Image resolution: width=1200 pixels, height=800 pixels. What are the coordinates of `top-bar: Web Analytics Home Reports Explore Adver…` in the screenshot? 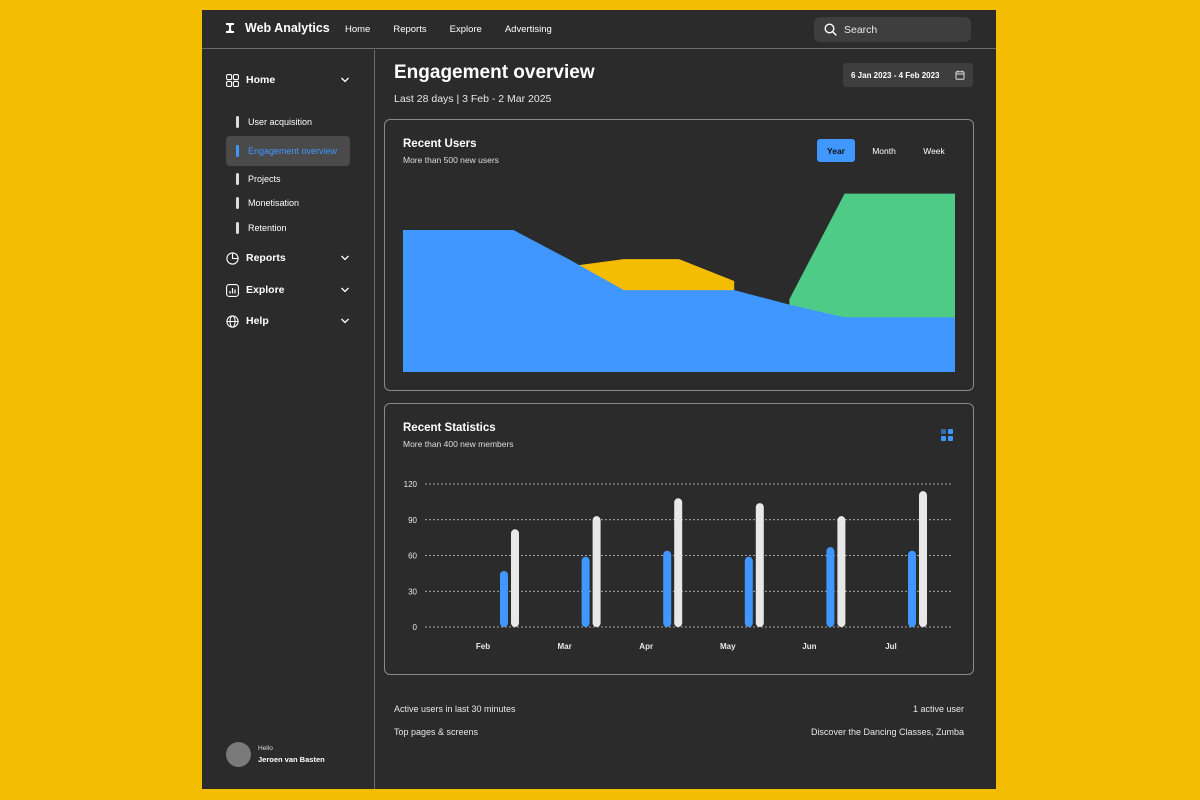 It's located at (599, 29).